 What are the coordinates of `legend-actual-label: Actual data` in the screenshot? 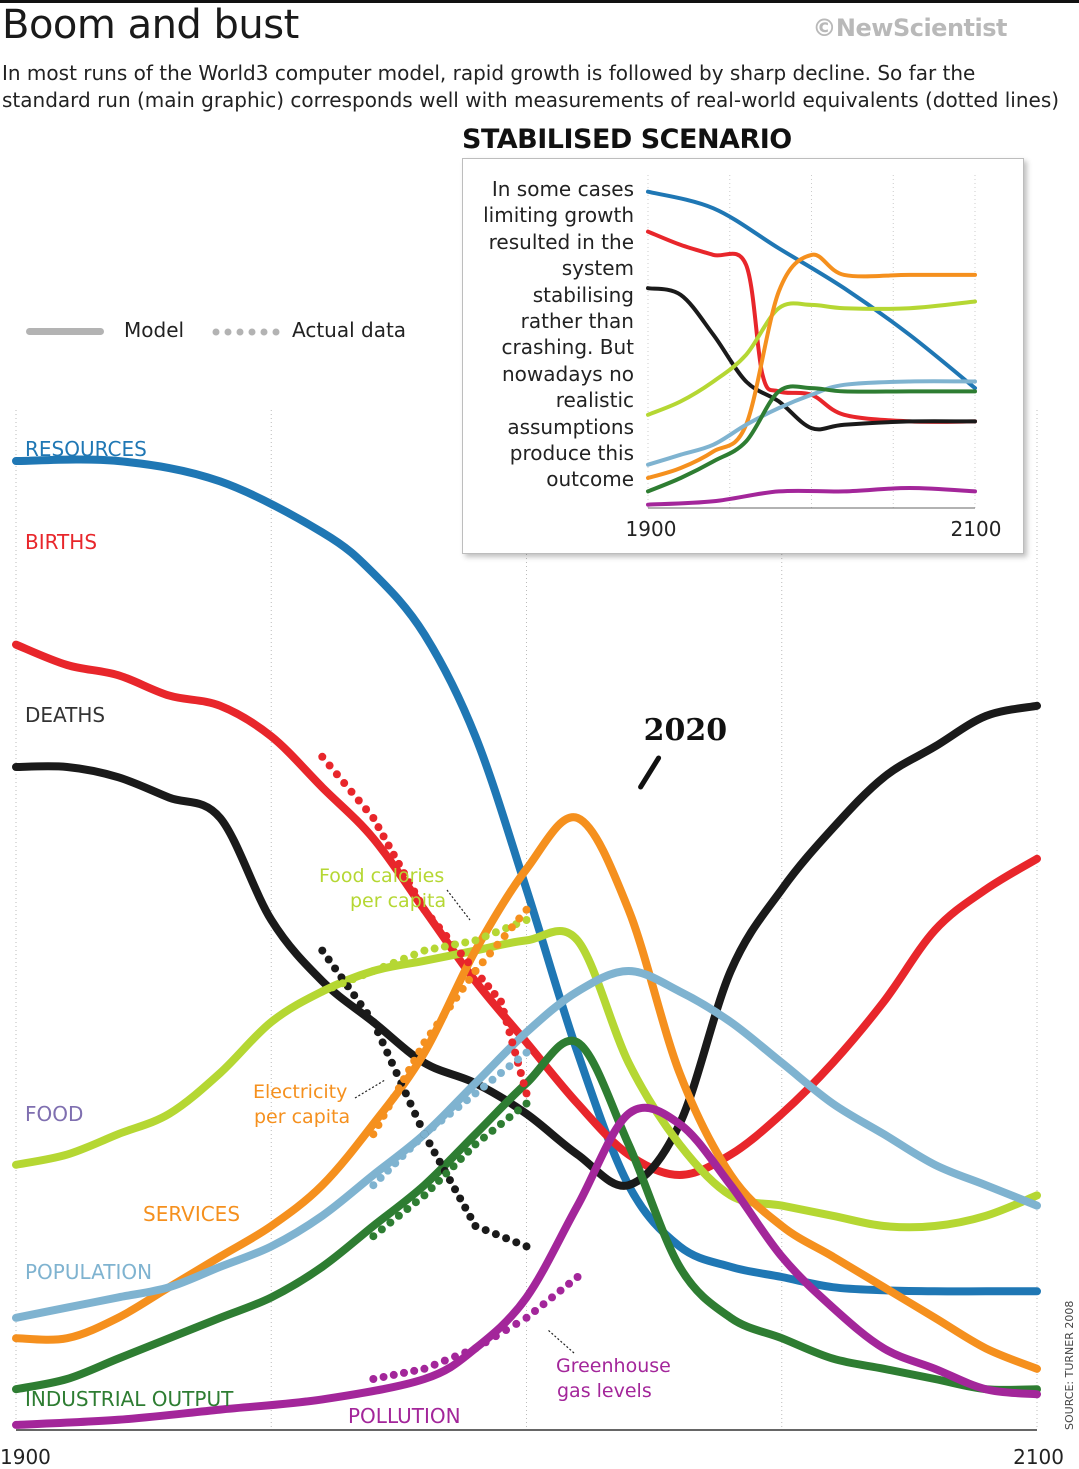 It's located at (349, 330).